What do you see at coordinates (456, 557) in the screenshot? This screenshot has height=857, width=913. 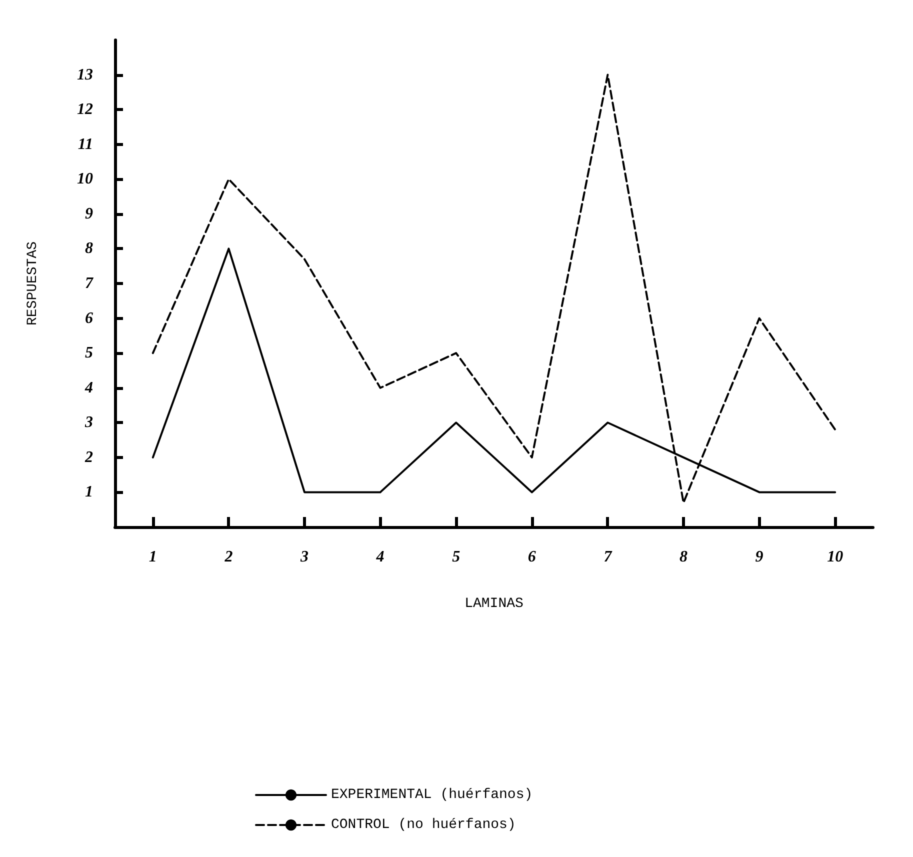 I see `x-tick-label: 5` at bounding box center [456, 557].